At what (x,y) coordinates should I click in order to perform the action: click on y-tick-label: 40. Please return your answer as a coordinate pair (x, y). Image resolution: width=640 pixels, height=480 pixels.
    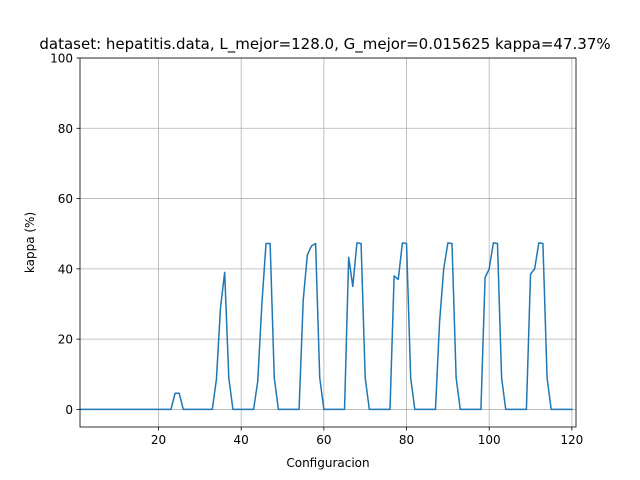
    Looking at the image, I should click on (65, 269).